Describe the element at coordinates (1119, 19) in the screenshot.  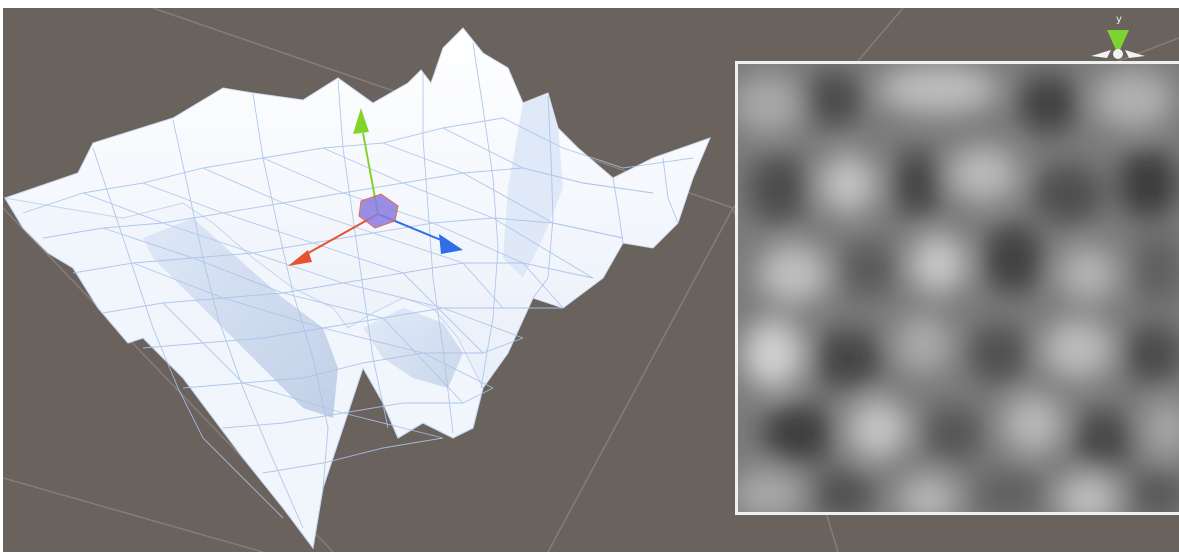
I see `orientation-y-label: y` at that location.